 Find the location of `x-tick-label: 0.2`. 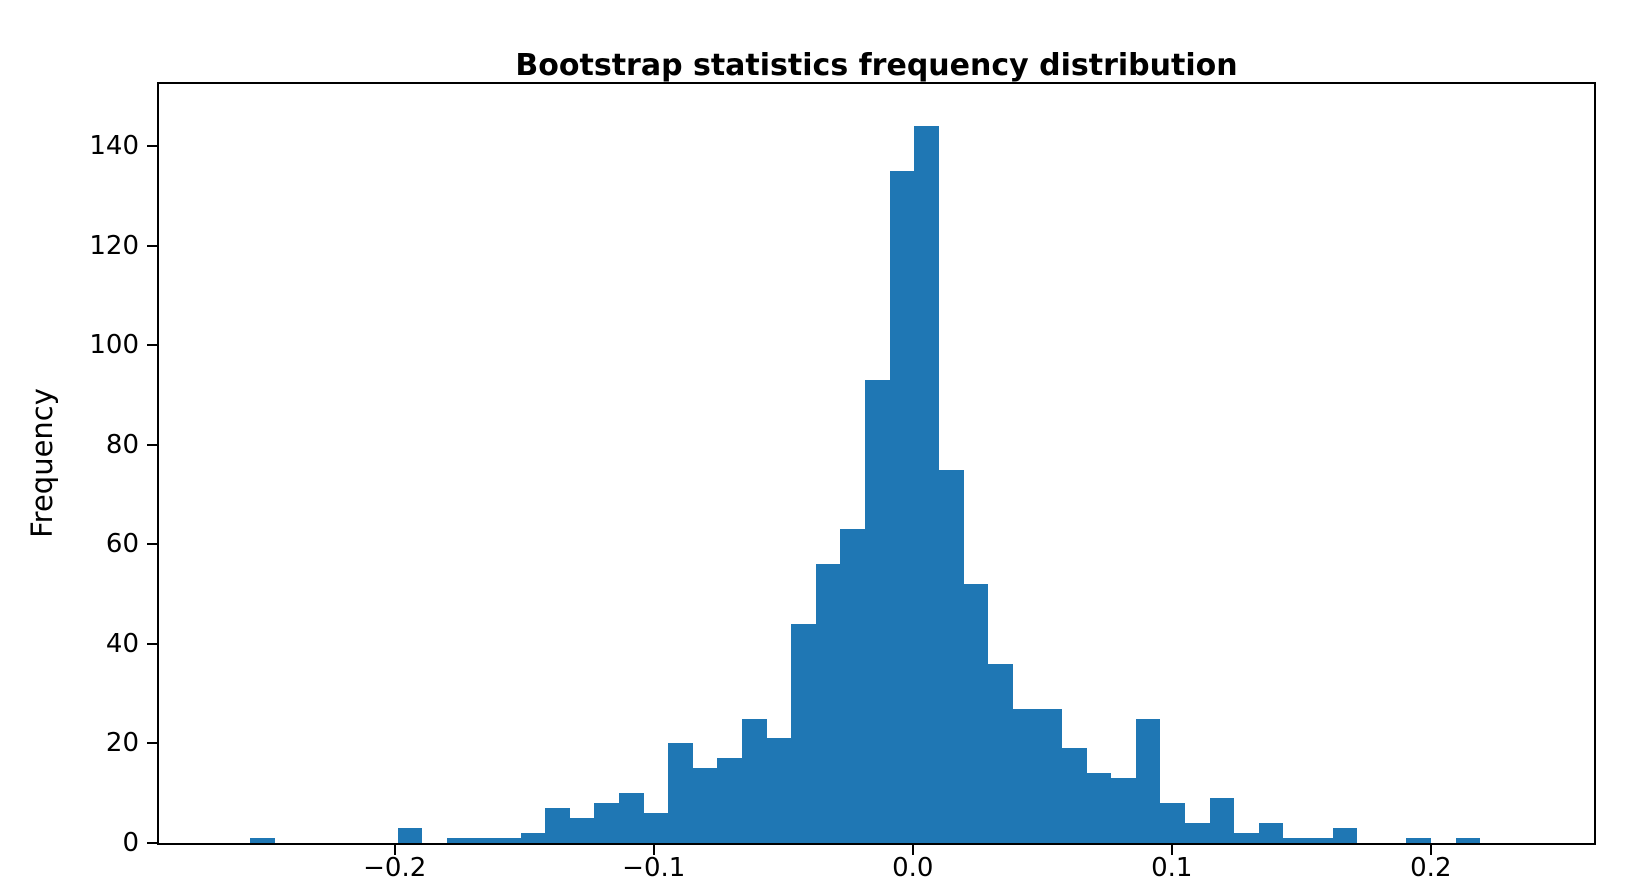

x-tick-label: 0.2 is located at coordinates (1431, 868).